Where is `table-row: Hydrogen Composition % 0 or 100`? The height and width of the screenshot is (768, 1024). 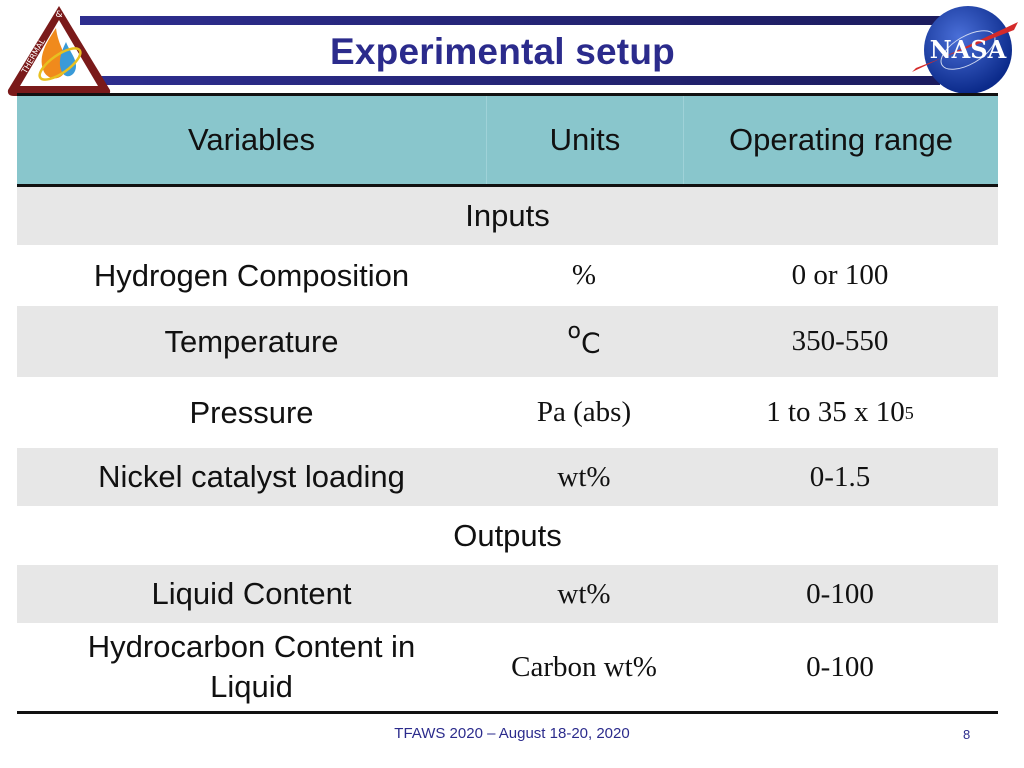 table-row: Hydrogen Composition % 0 or 100 is located at coordinates (507, 275).